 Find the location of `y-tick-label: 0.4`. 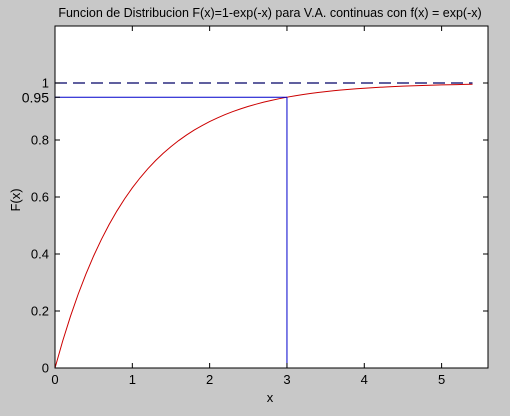

y-tick-label: 0.4 is located at coordinates (40, 254).